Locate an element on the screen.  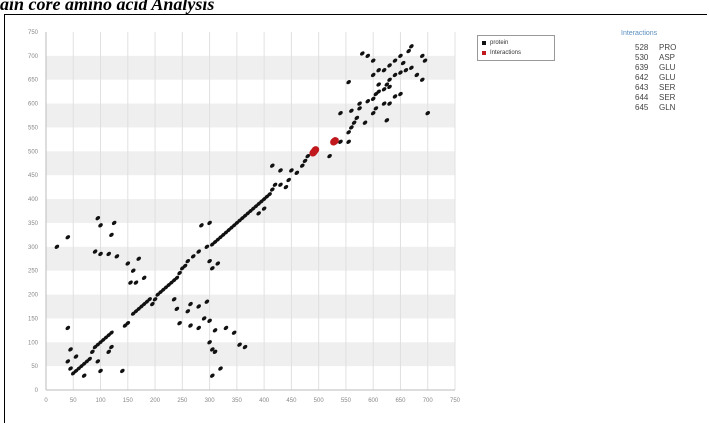
y-tick-label: 350 is located at coordinates (33, 224).